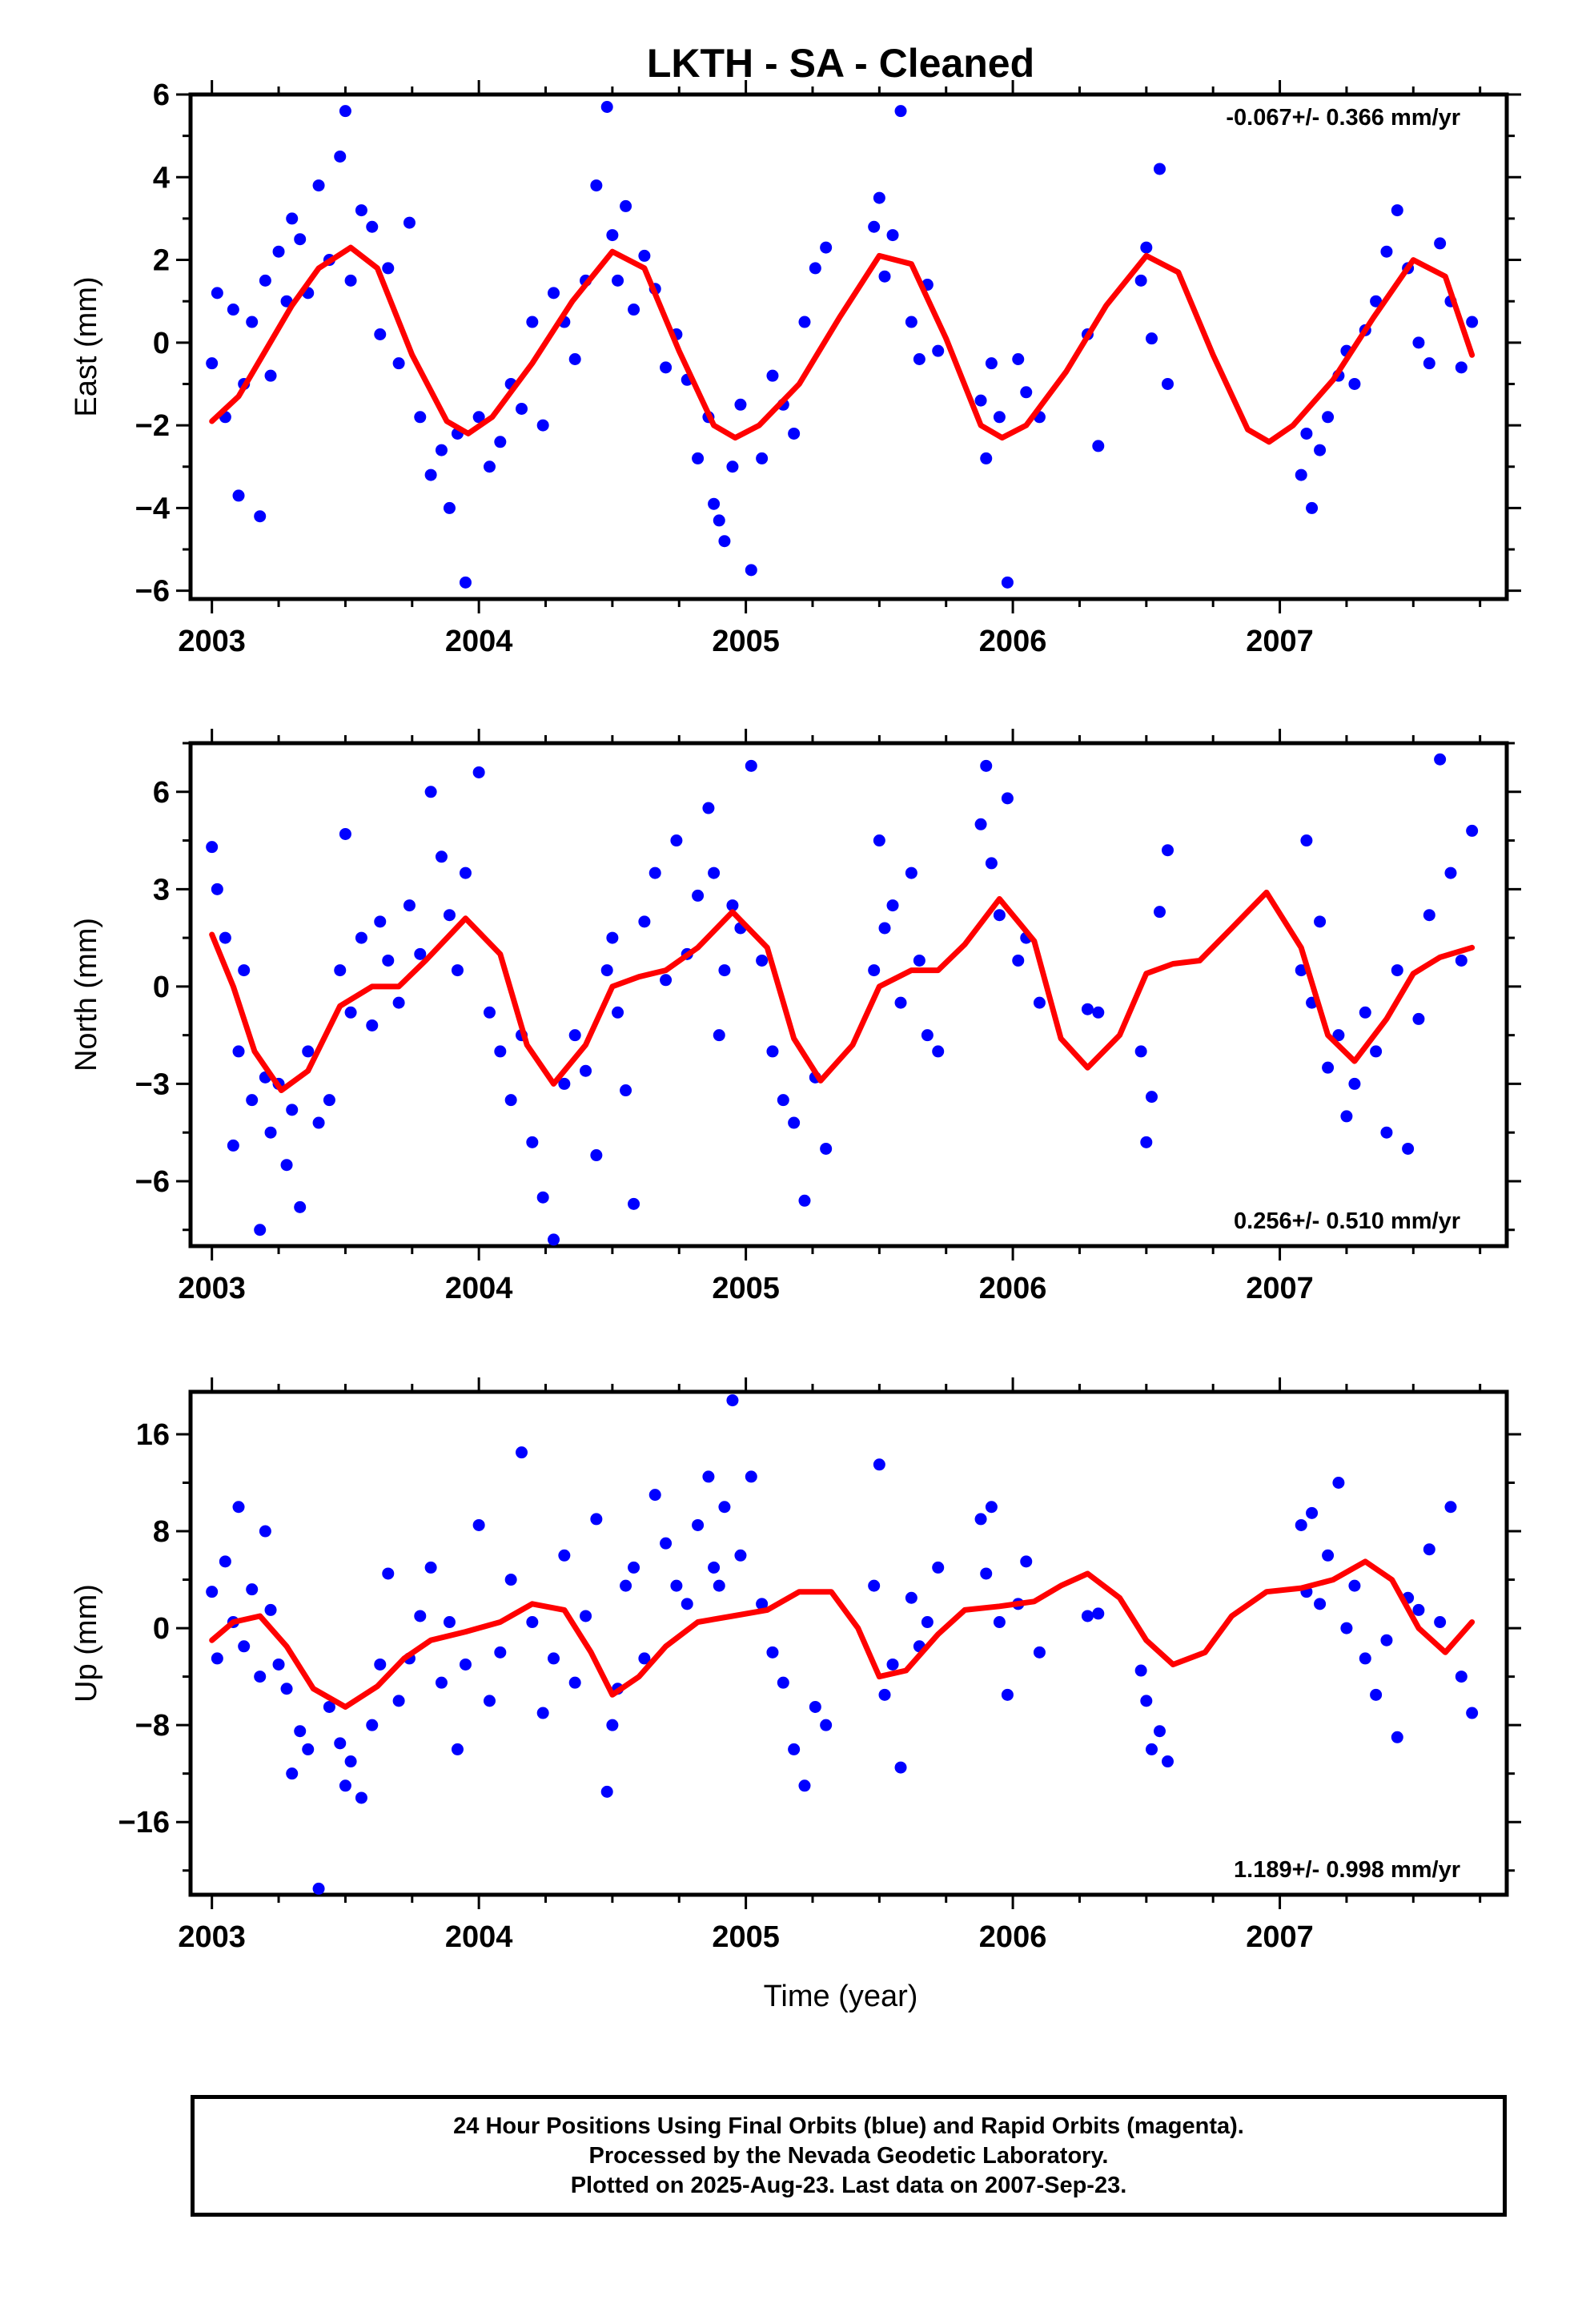 The width and height of the screenshot is (1582, 2324). I want to click on y-tick-label: 2, so click(161, 261).